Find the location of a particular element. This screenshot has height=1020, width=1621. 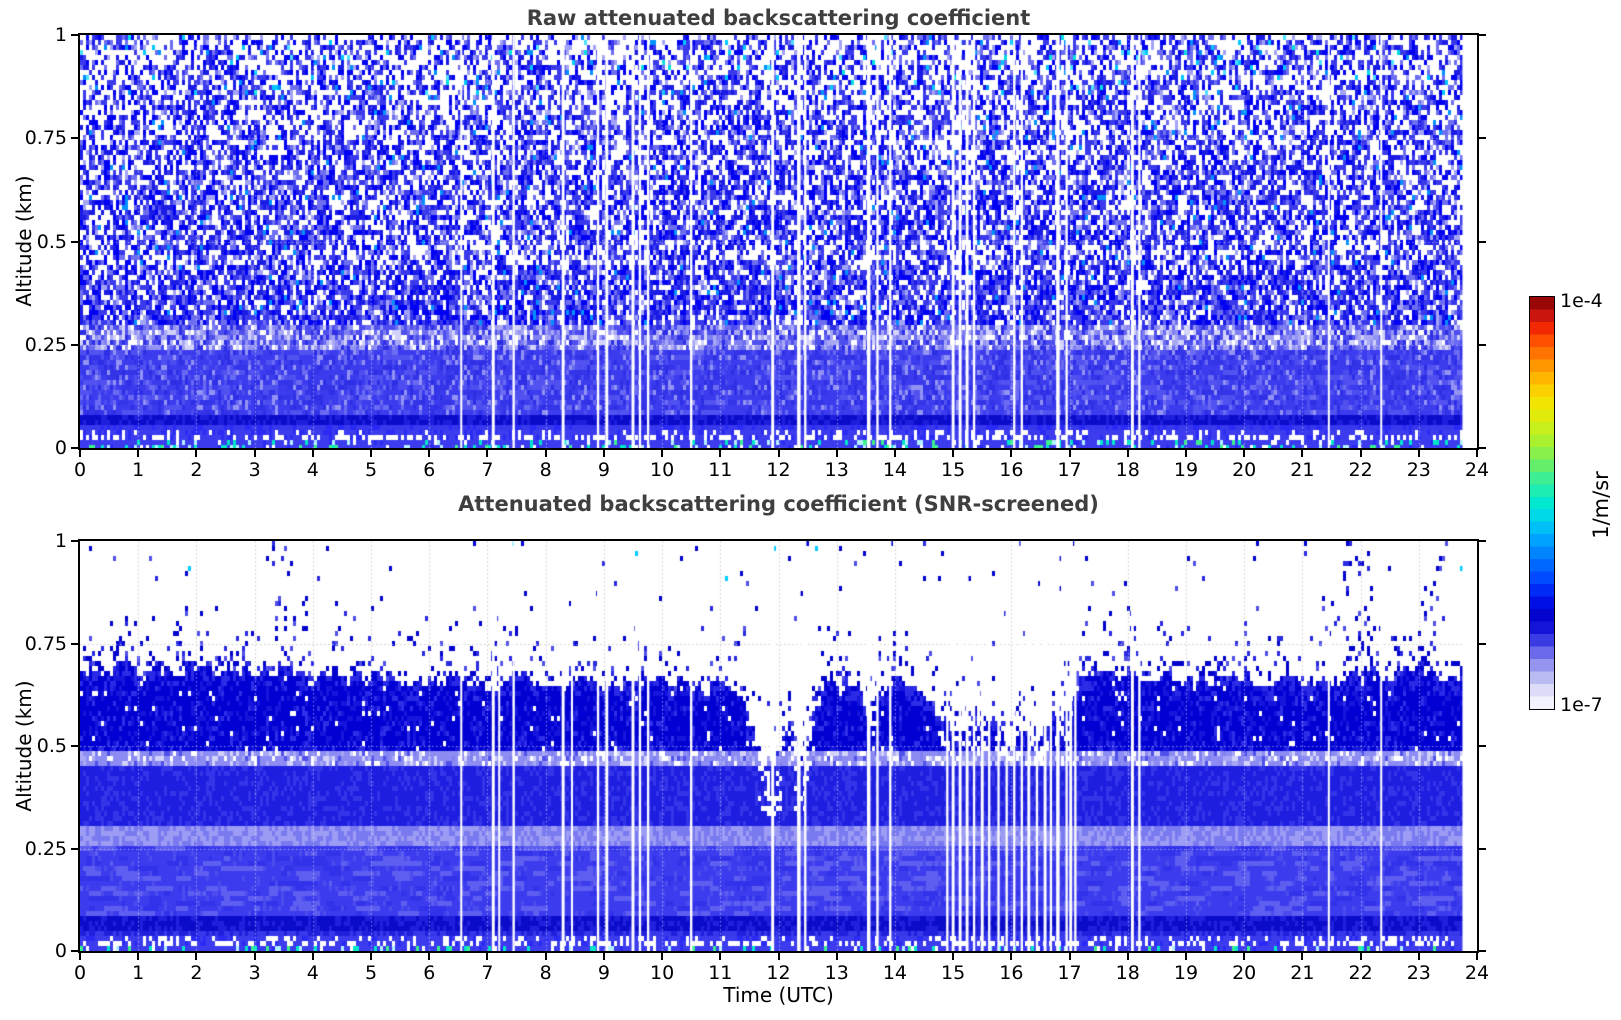

y-tick-label: 0.75 is located at coordinates (45, 643).